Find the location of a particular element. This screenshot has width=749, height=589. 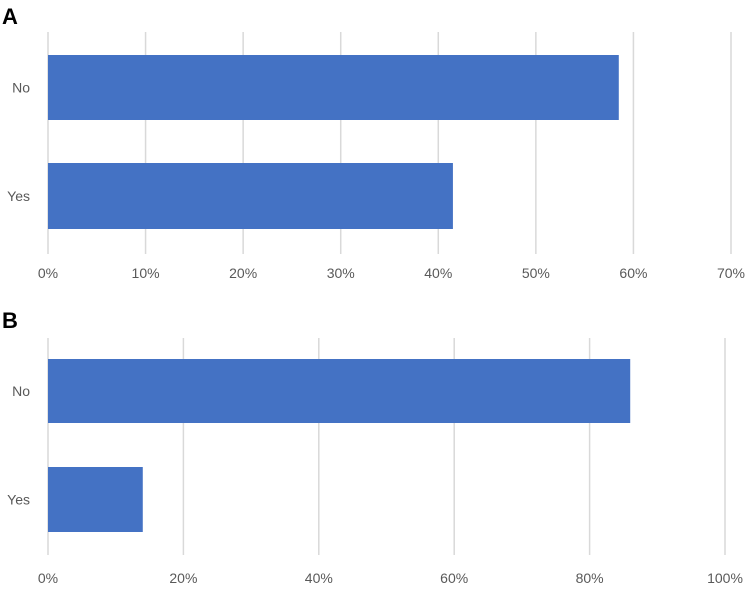

bar-b-no is located at coordinates (339, 391).